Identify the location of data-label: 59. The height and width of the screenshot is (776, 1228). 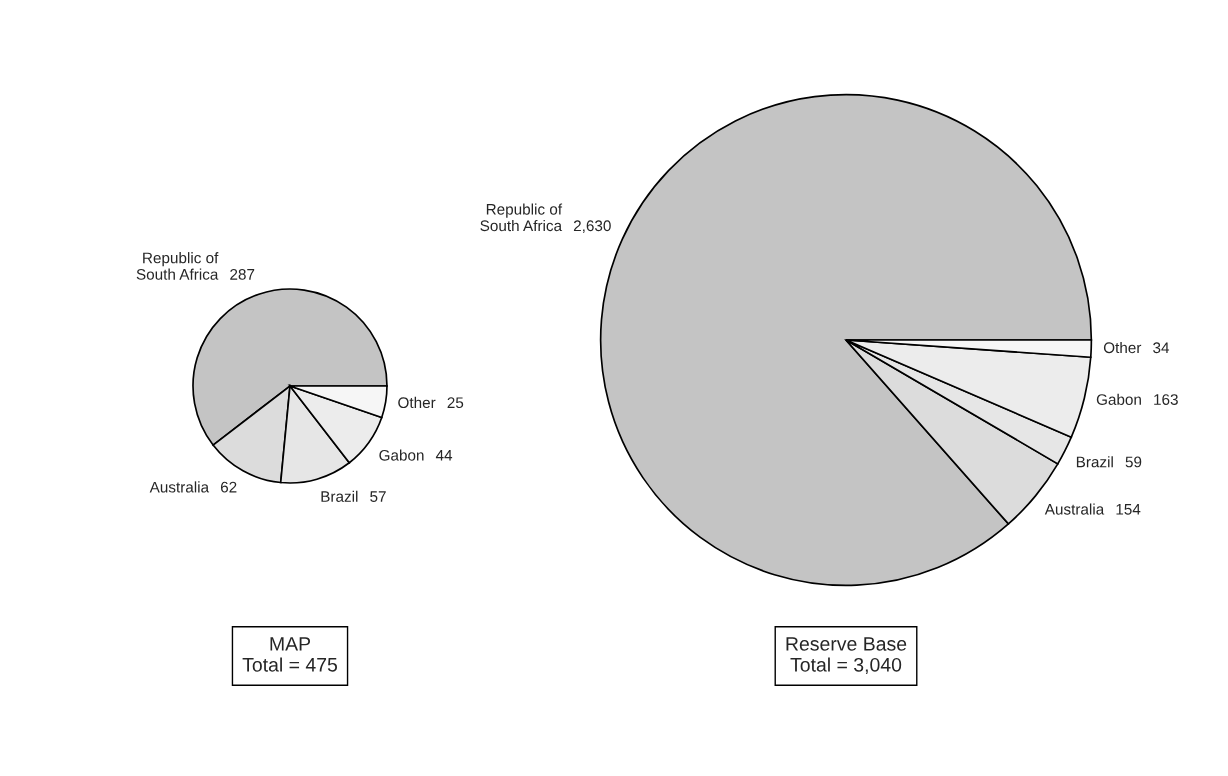
(1133, 462).